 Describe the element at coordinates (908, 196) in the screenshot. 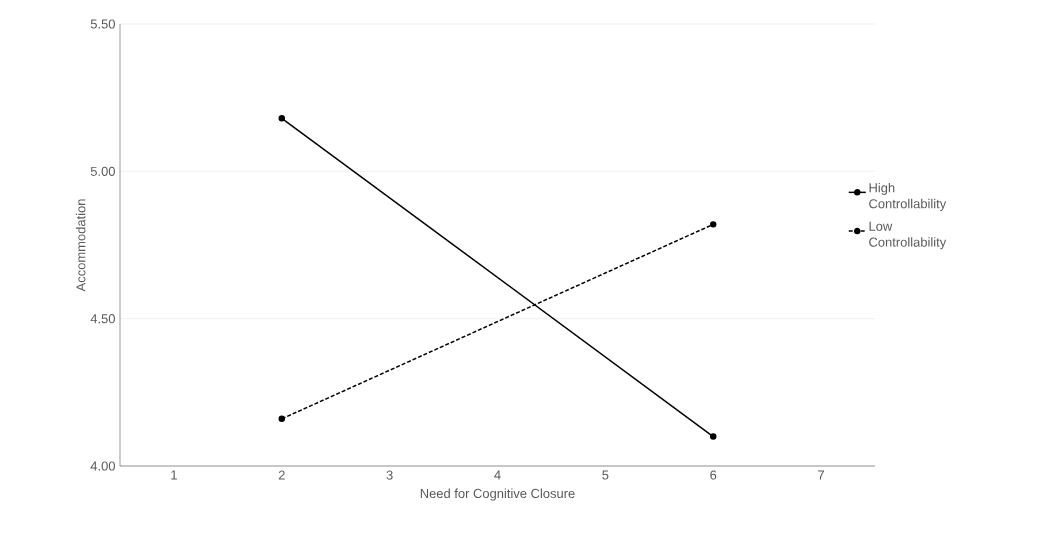

I see `legend-label: High Controllability` at that location.